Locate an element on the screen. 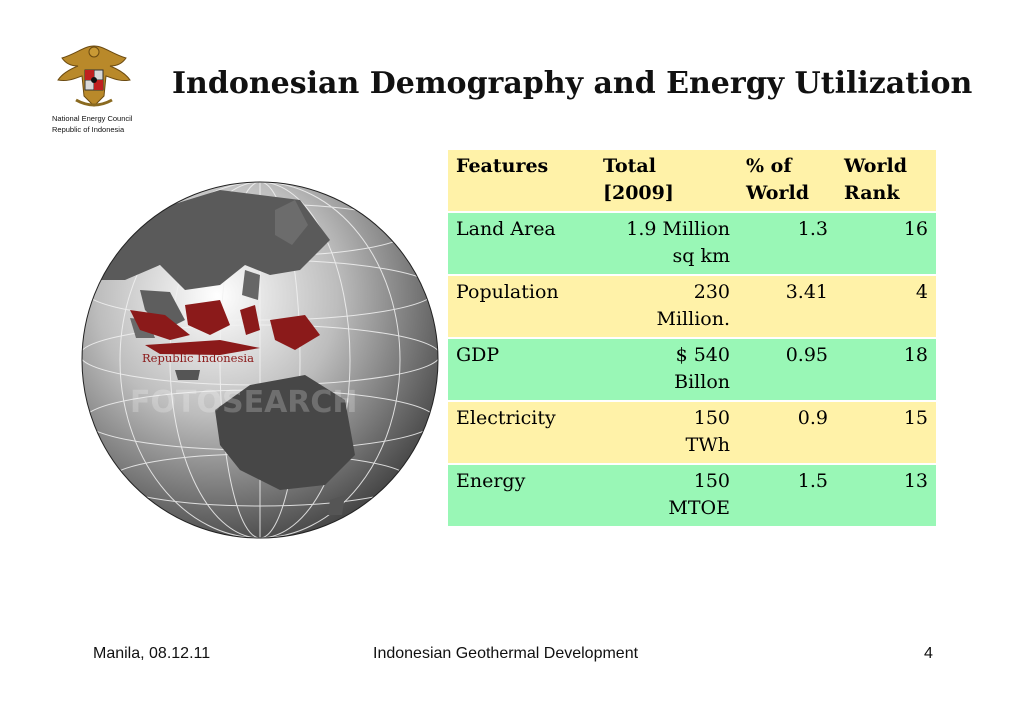 The width and height of the screenshot is (1030, 728). cell-feature: Land Area is located at coordinates (521, 244).